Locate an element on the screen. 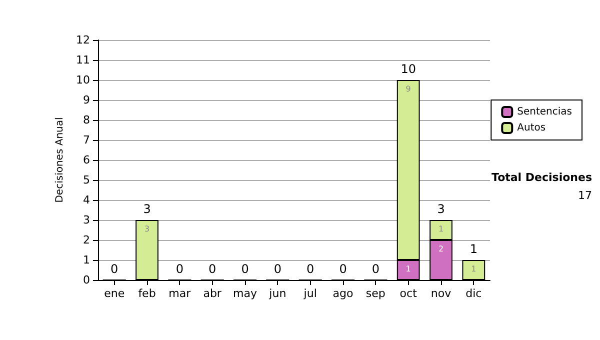  y-tick-label: 3 is located at coordinates (86, 220).